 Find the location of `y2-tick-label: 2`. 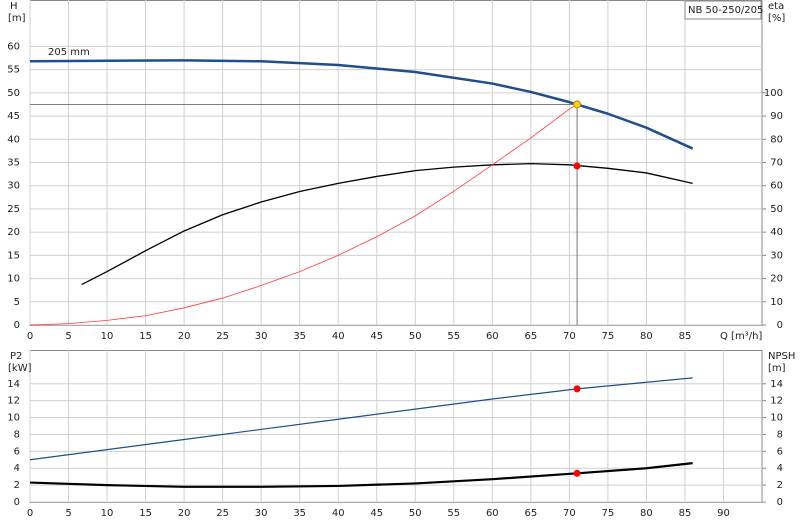

y2-tick-label: 2 is located at coordinates (780, 485).